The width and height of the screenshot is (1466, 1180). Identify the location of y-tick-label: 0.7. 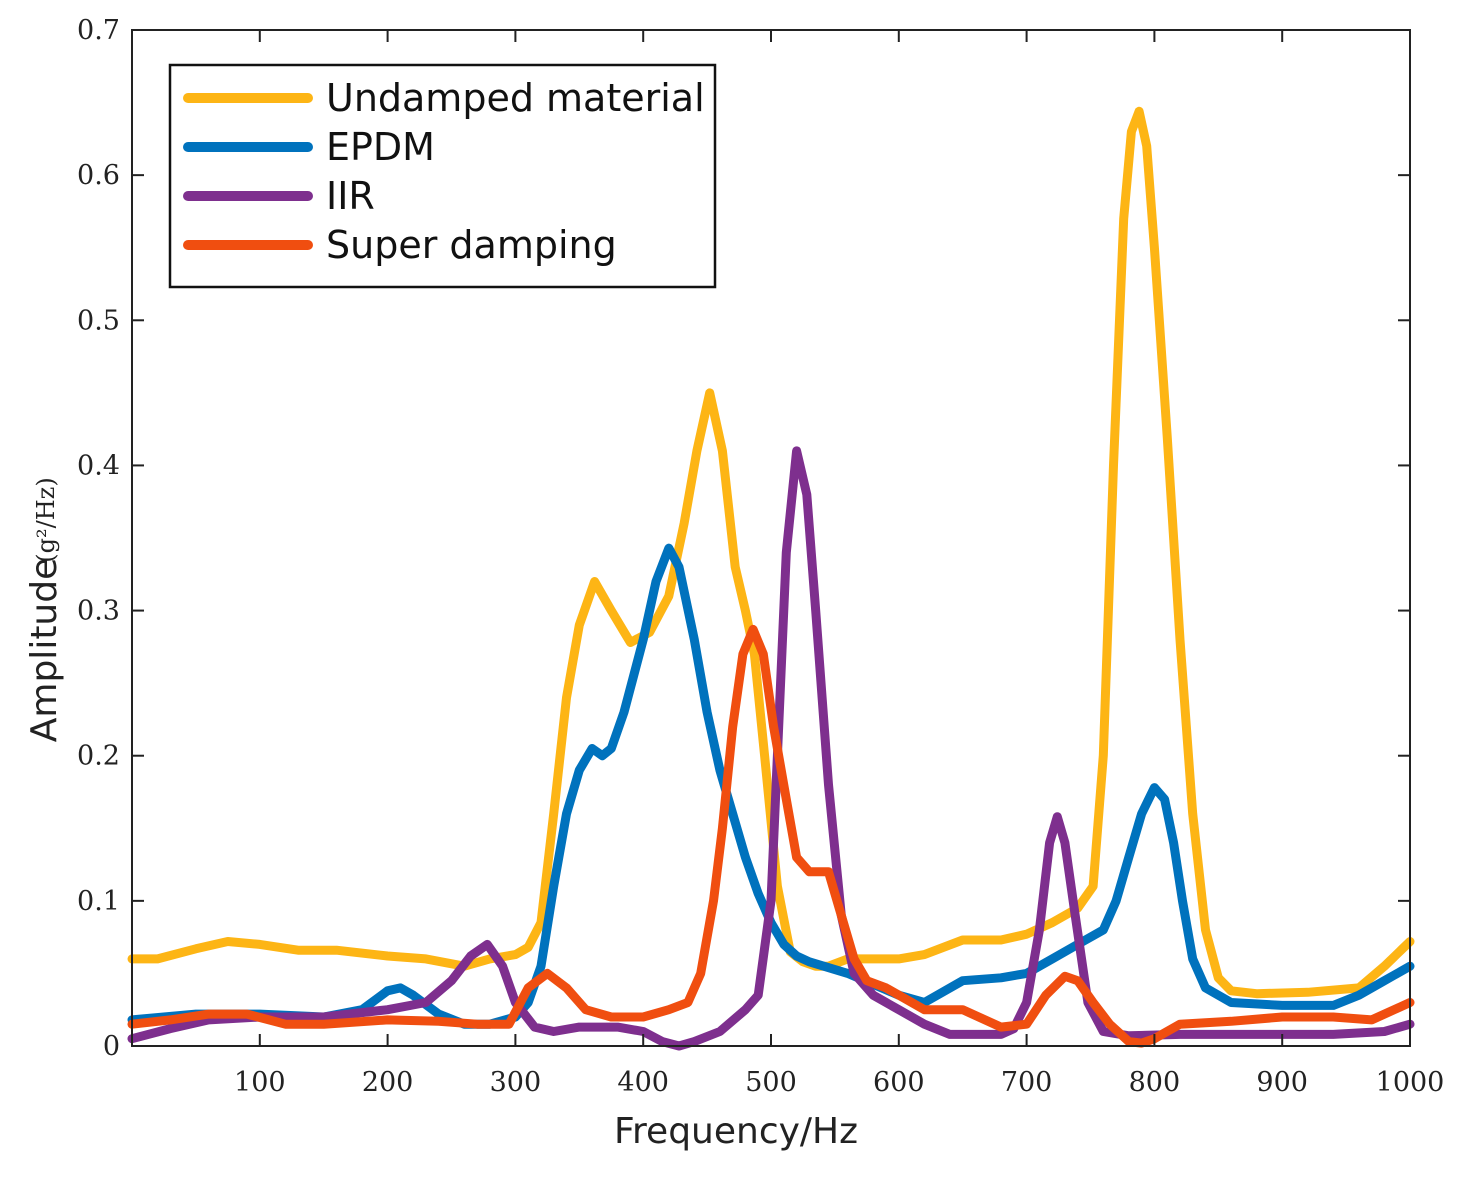
(98, 30).